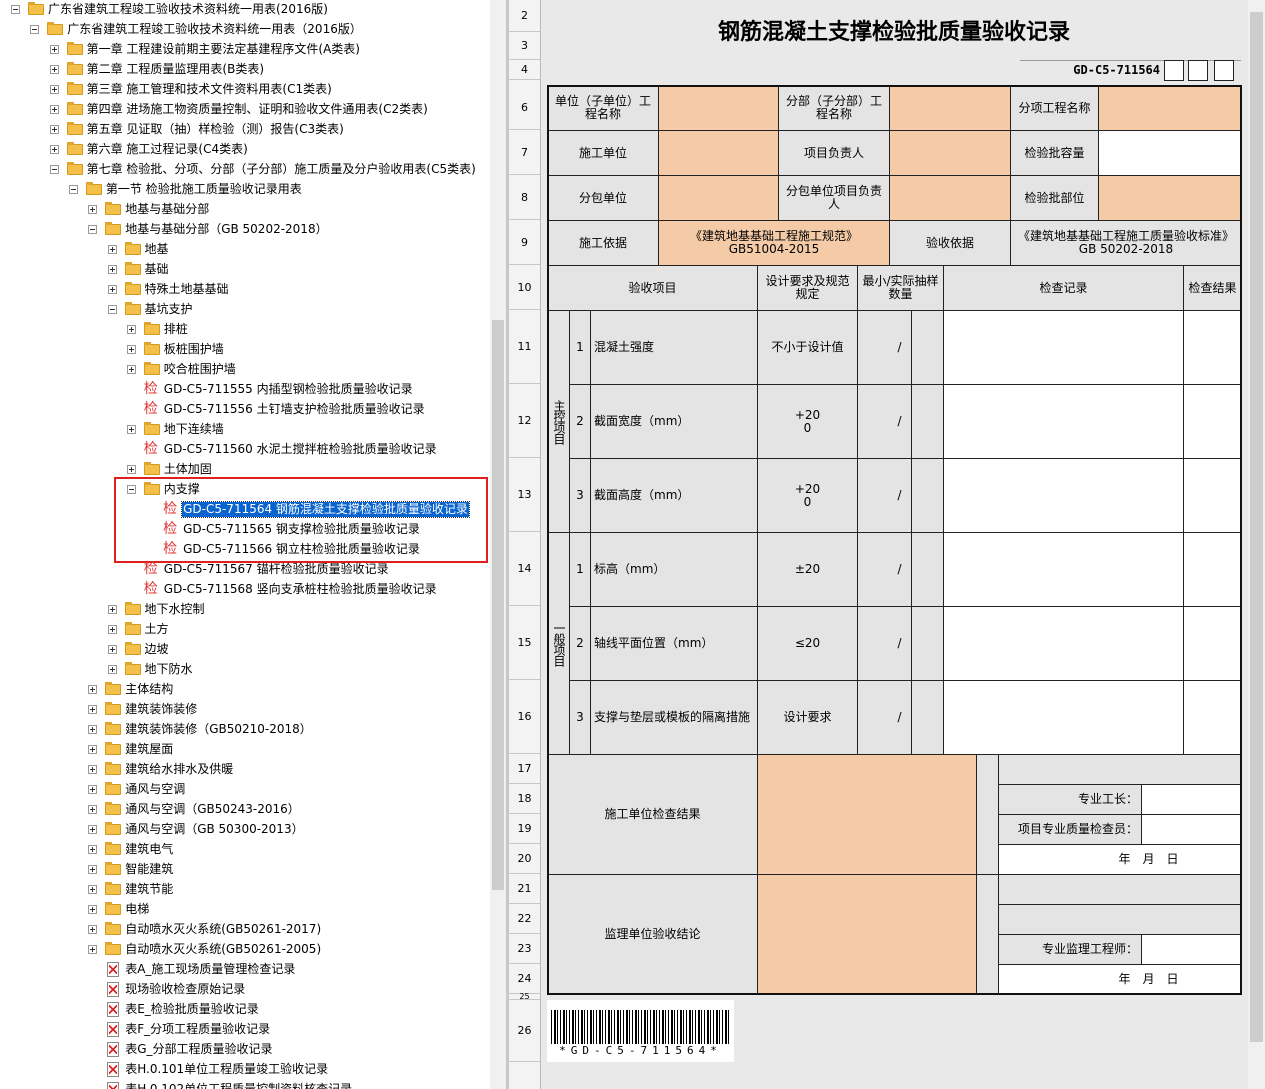 The image size is (1265, 1089). Describe the element at coordinates (1256, 527) in the screenshot. I see `scroll-thumb` at that location.